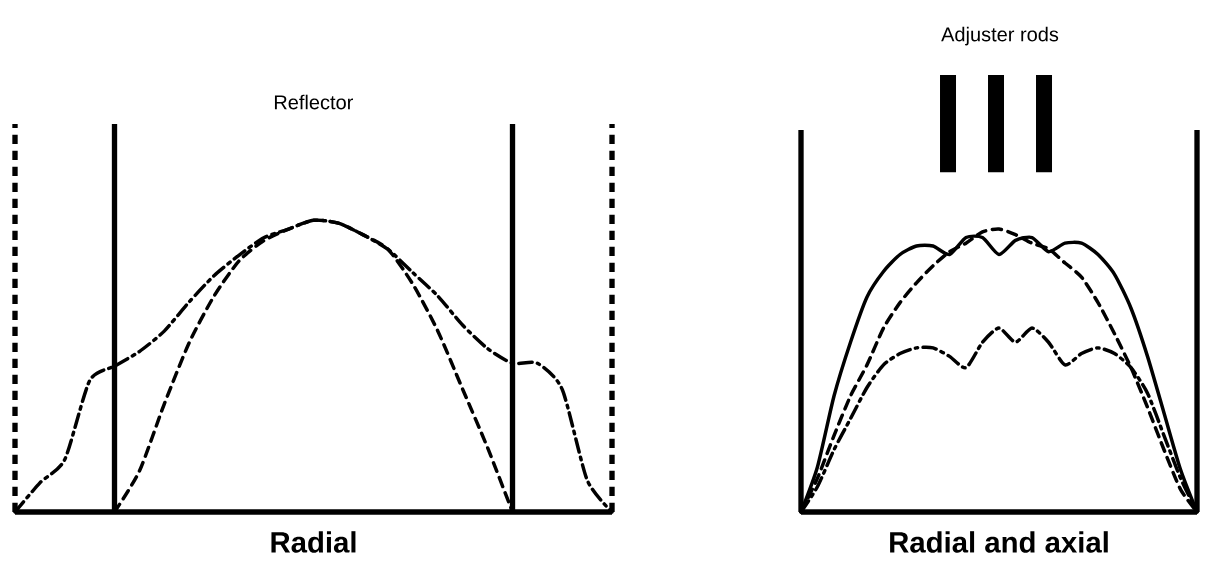  Describe the element at coordinates (999, 542) in the screenshot. I see `x-axis-title: Radial and axial` at that location.